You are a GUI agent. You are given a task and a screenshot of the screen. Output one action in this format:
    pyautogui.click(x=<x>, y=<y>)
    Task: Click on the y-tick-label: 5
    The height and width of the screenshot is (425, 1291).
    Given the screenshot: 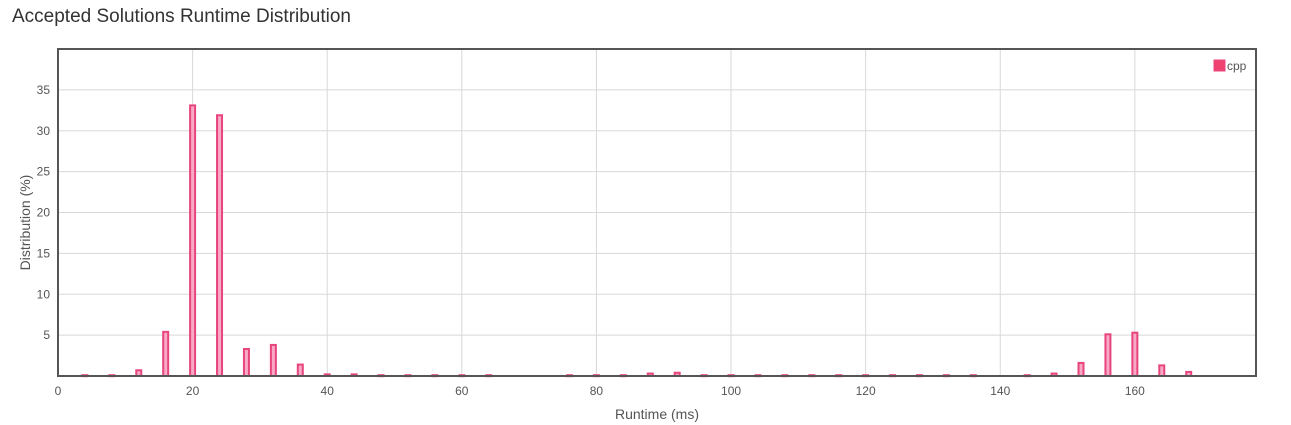 What is the action you would take?
    pyautogui.click(x=46, y=335)
    